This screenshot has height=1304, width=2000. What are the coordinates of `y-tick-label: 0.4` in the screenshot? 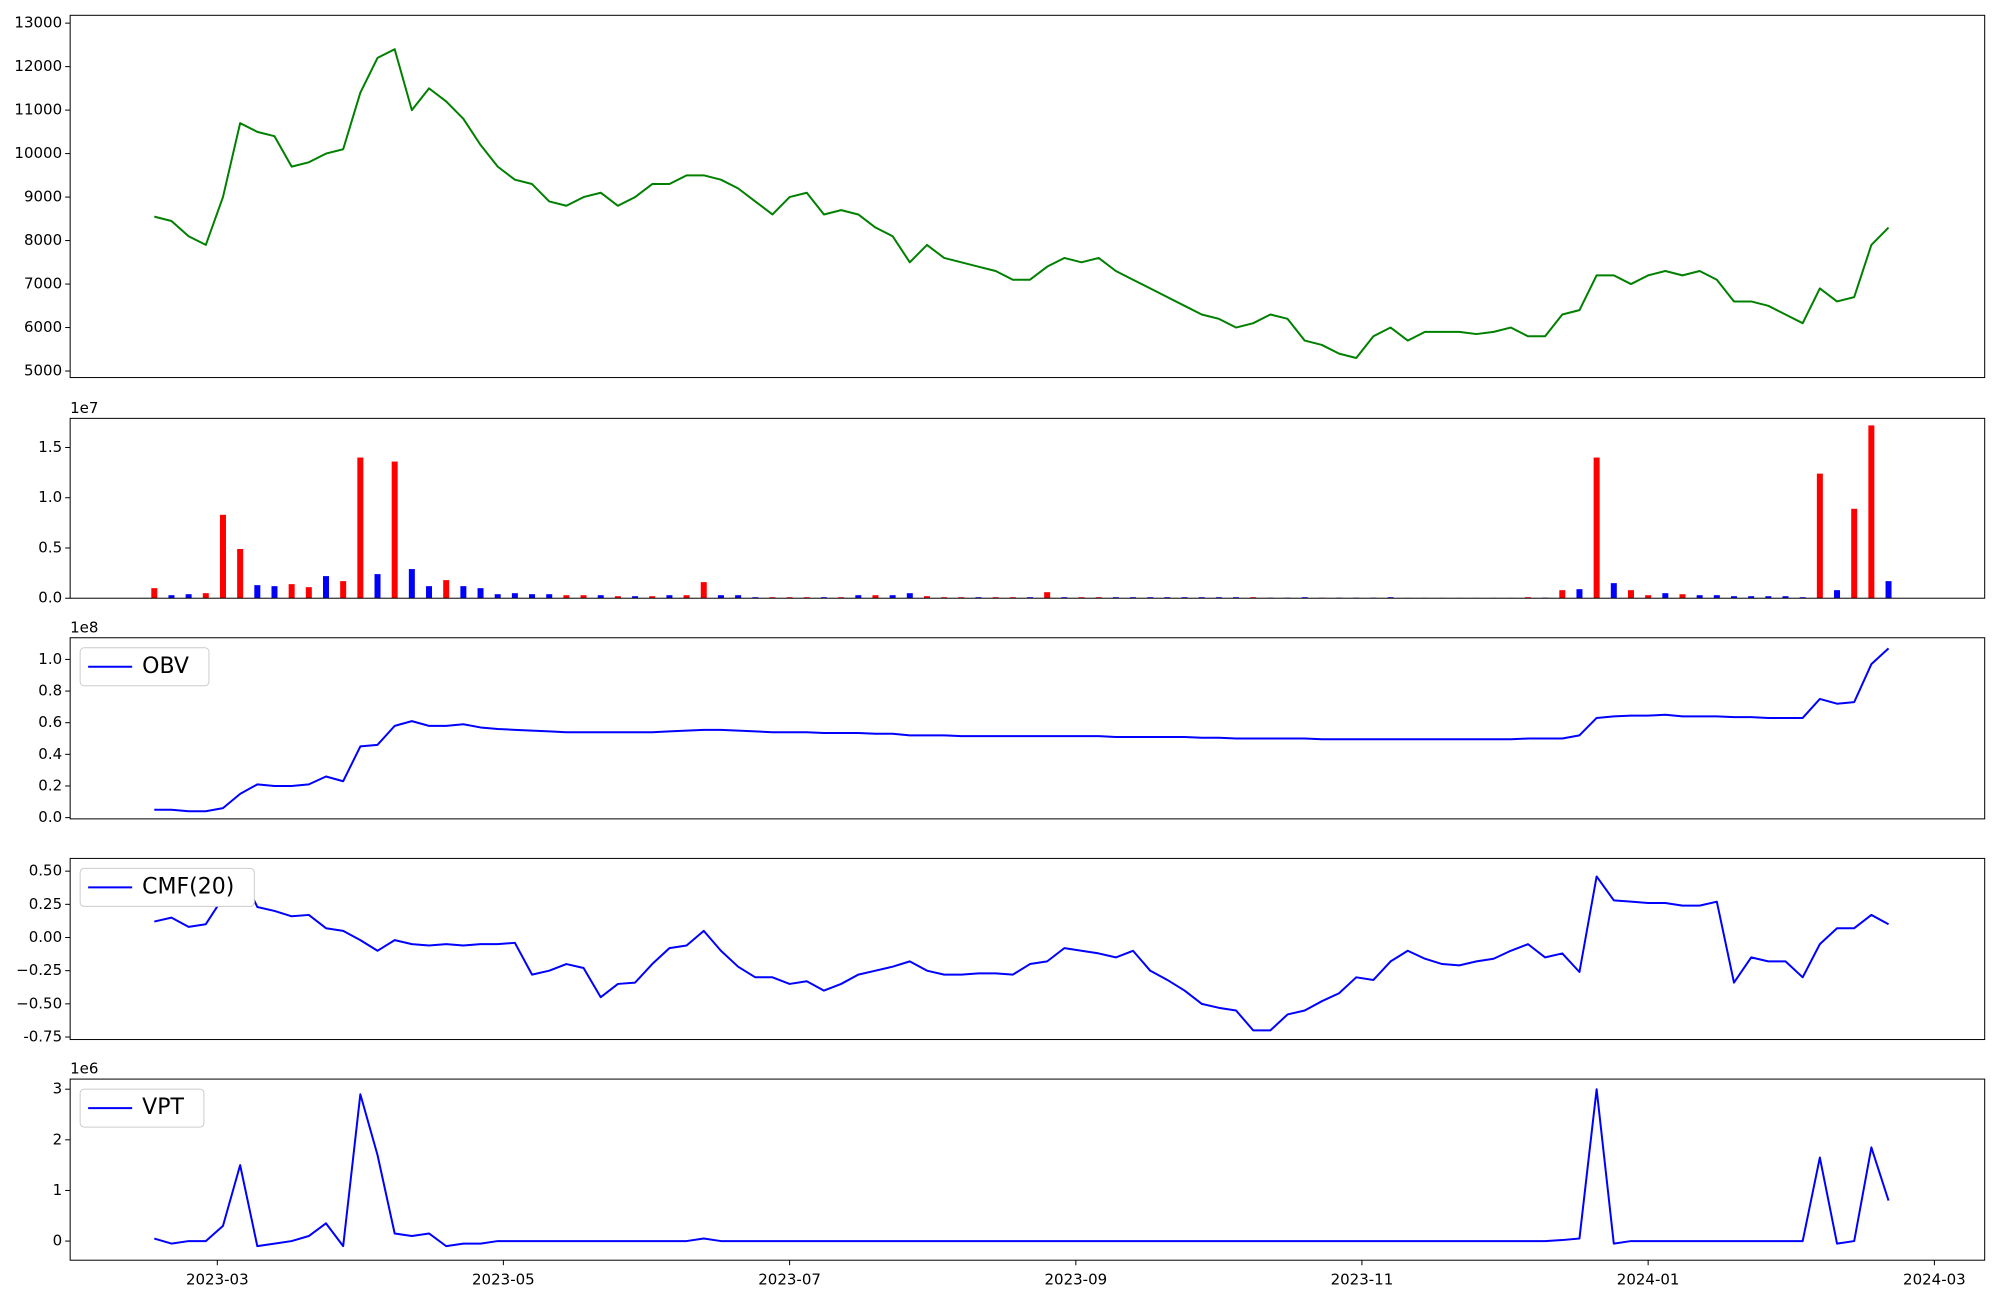 It's located at (50, 754).